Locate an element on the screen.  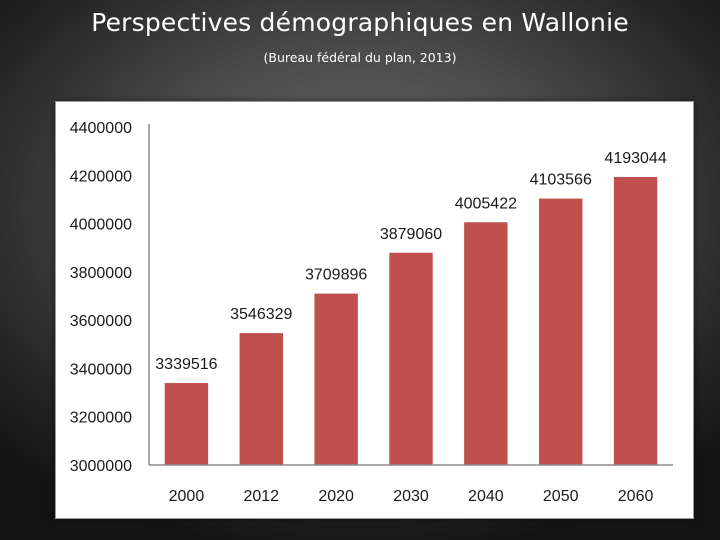
y-tick-label: 4000000 is located at coordinates (101, 225).